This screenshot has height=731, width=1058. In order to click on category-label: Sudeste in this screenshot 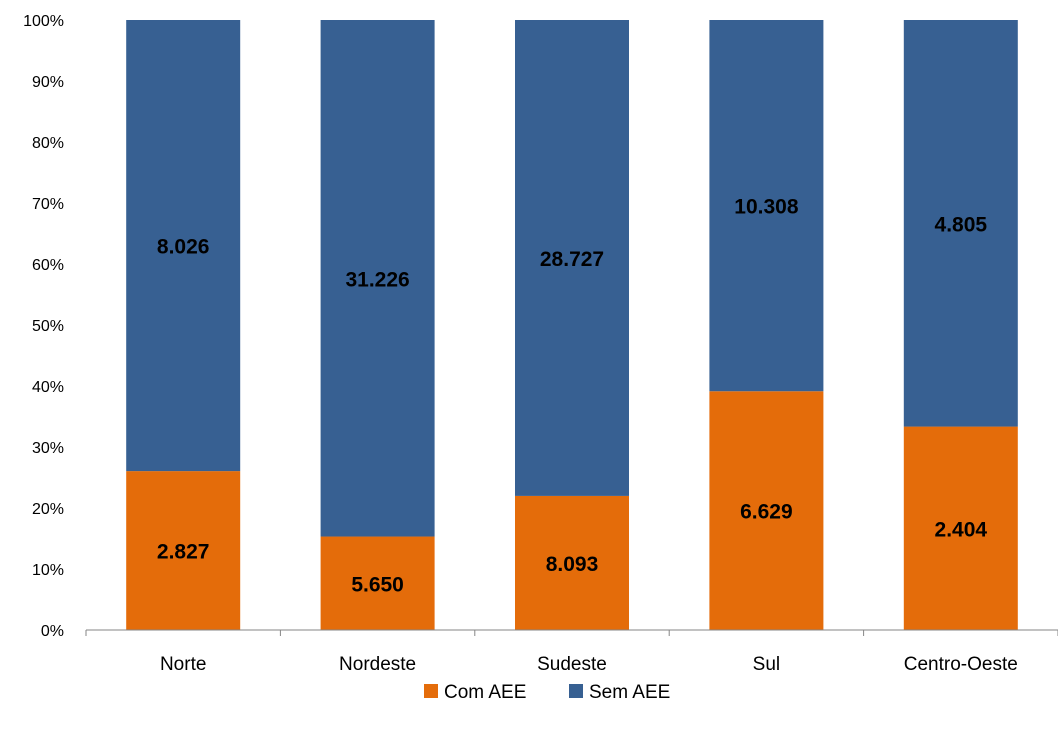, I will do `click(572, 664)`.